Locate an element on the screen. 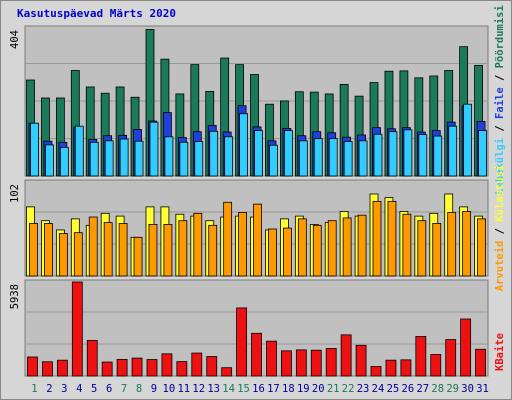 The height and width of the screenshot is (400, 512). legend-middle: Arvuteid / Külastusi is located at coordinates (500, 228).